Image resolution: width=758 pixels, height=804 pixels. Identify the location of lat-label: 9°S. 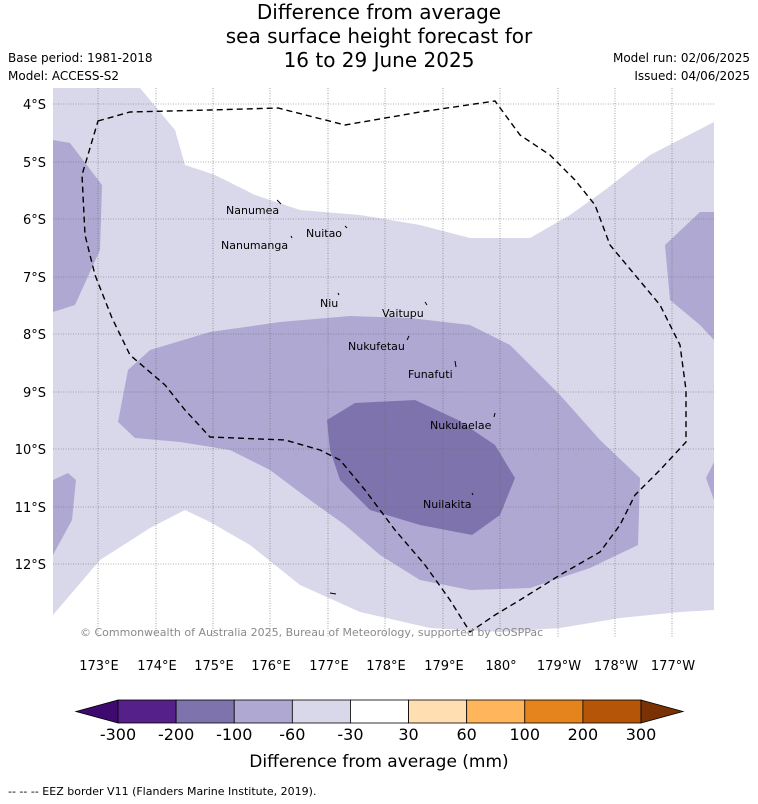
(34, 393).